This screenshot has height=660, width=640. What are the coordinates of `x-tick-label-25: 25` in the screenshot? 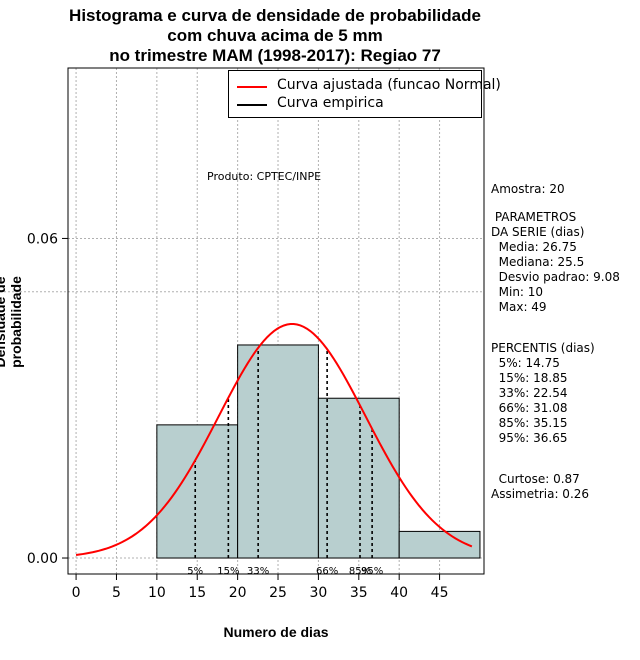 It's located at (278, 593).